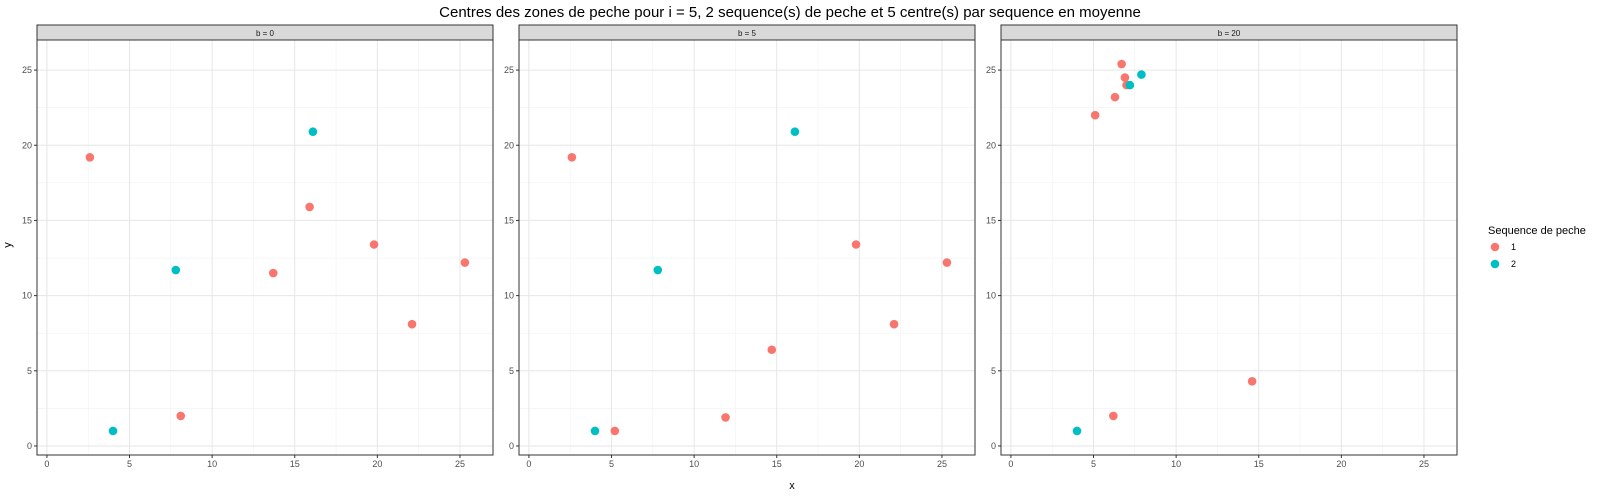  Describe the element at coordinates (1513, 264) in the screenshot. I see `legend-label-2: 2` at that location.